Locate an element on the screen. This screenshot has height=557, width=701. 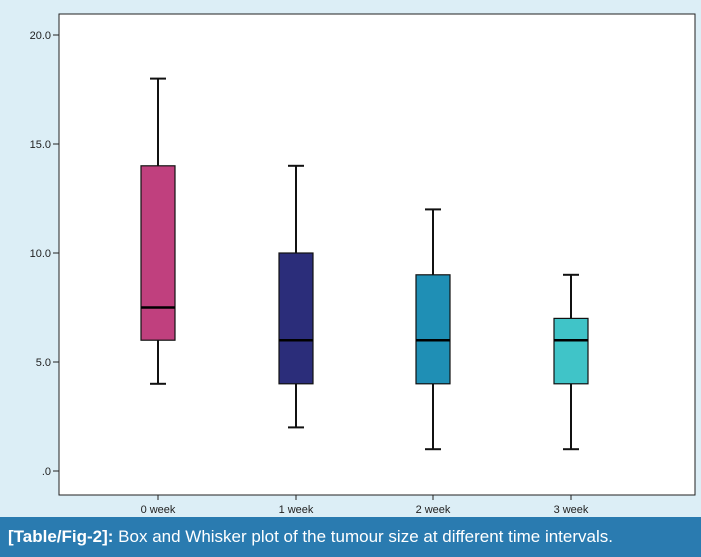
y-axis: .0 5.0 10.0 15.0 20.0 is located at coordinates (44, 254).